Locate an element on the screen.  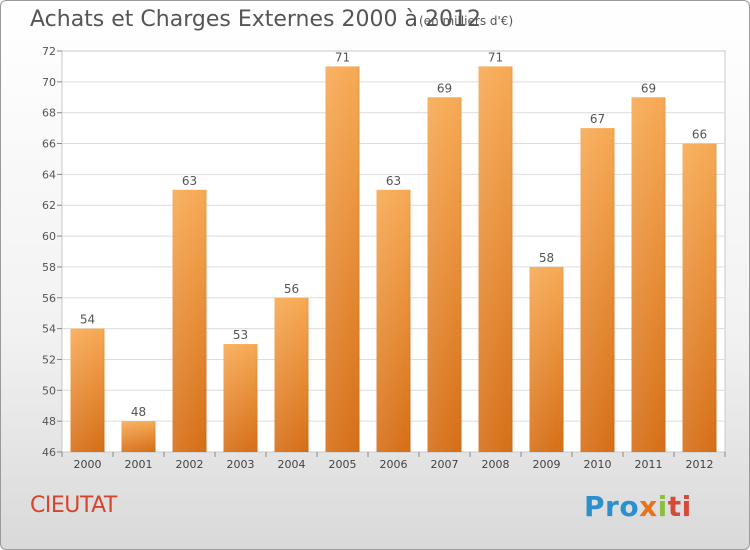
y-tick-label: 62 is located at coordinates (49, 205).